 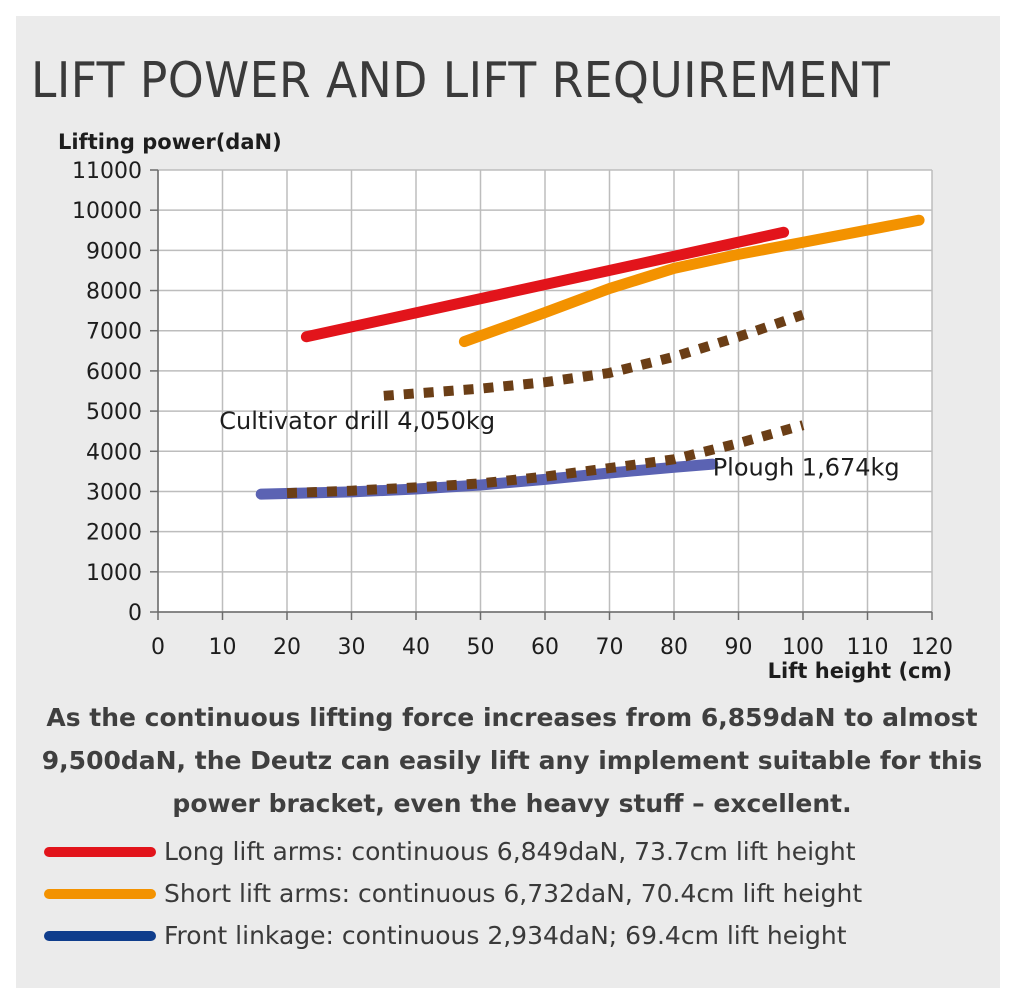 What do you see at coordinates (357, 421) in the screenshot?
I see `annotation-label-0: Cultivator drill 4,050kg` at bounding box center [357, 421].